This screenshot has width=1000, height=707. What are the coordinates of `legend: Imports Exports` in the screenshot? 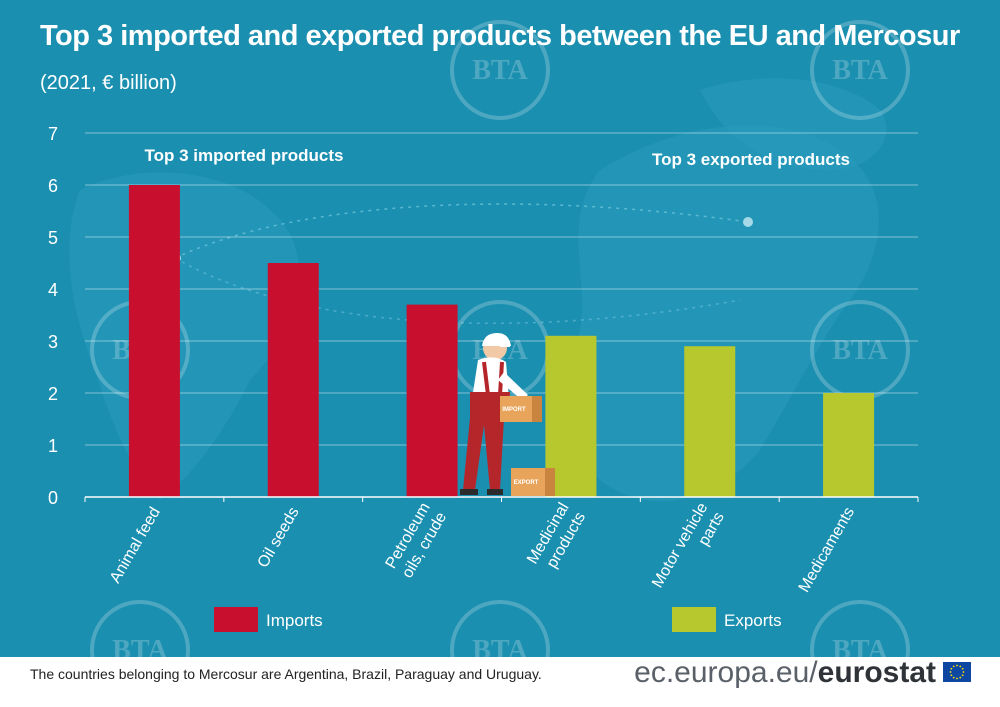 It's located at (498, 619).